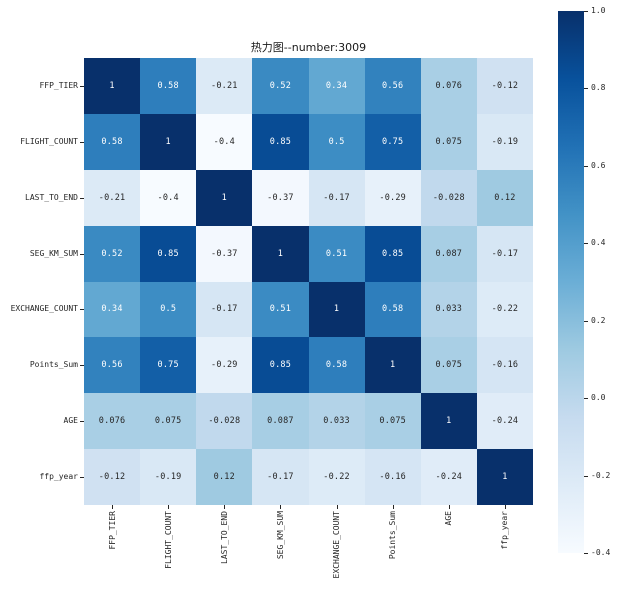 The image size is (619, 589). I want to click on heatmap-cell: -0.19, so click(168, 477).